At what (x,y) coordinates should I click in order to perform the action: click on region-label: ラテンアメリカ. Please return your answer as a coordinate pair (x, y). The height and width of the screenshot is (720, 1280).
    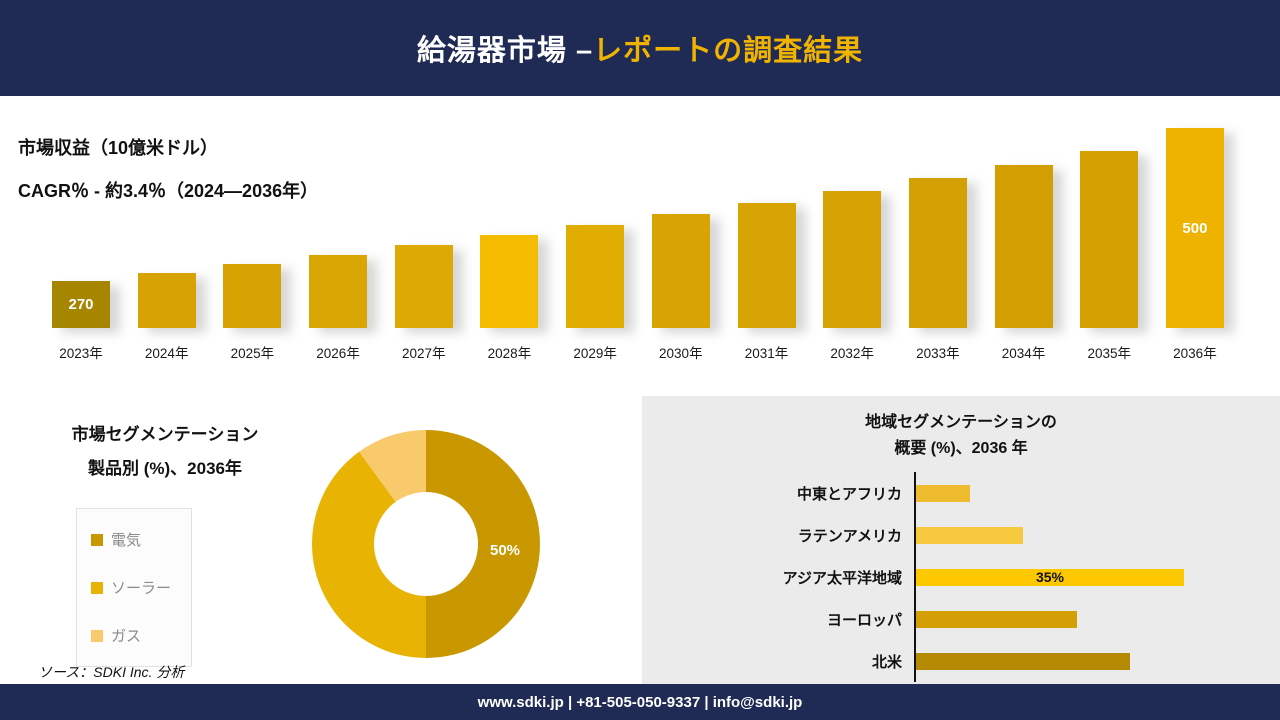
    Looking at the image, I should click on (849, 536).